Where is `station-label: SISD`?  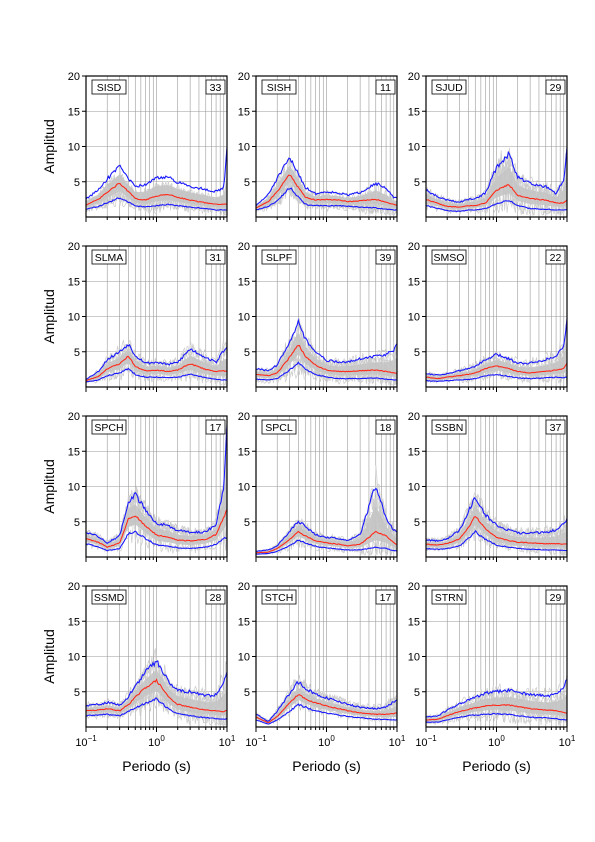 station-label: SISD is located at coordinates (109, 88).